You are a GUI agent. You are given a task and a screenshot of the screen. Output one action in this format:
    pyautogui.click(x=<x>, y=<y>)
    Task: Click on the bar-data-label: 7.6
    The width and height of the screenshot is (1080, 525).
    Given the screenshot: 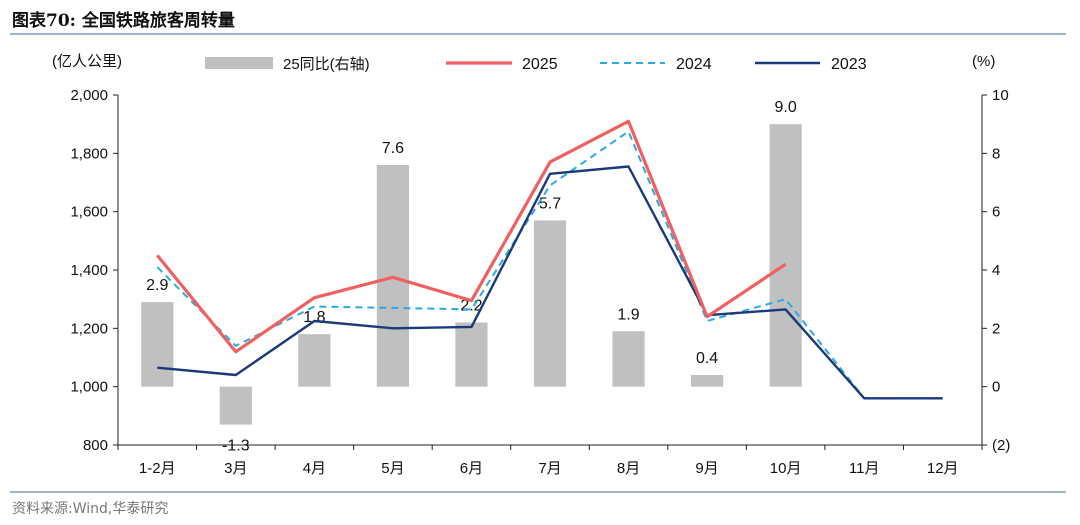 What is the action you would take?
    pyautogui.click(x=393, y=148)
    